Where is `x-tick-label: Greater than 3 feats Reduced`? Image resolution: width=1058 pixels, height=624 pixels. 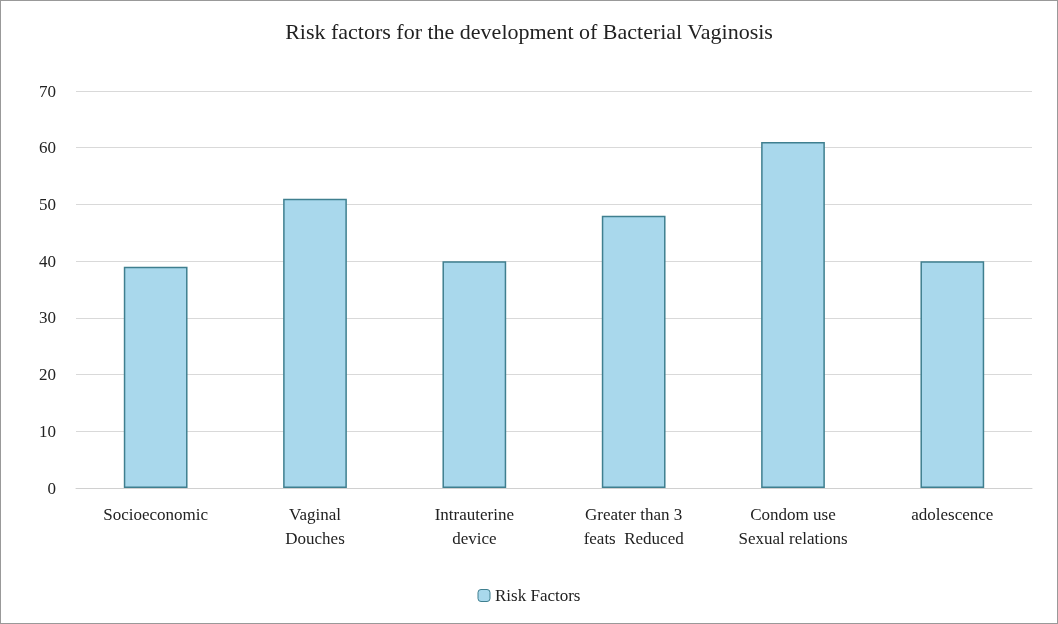
x-tick-label: Greater than 3 feats Reduced is located at coordinates (634, 526).